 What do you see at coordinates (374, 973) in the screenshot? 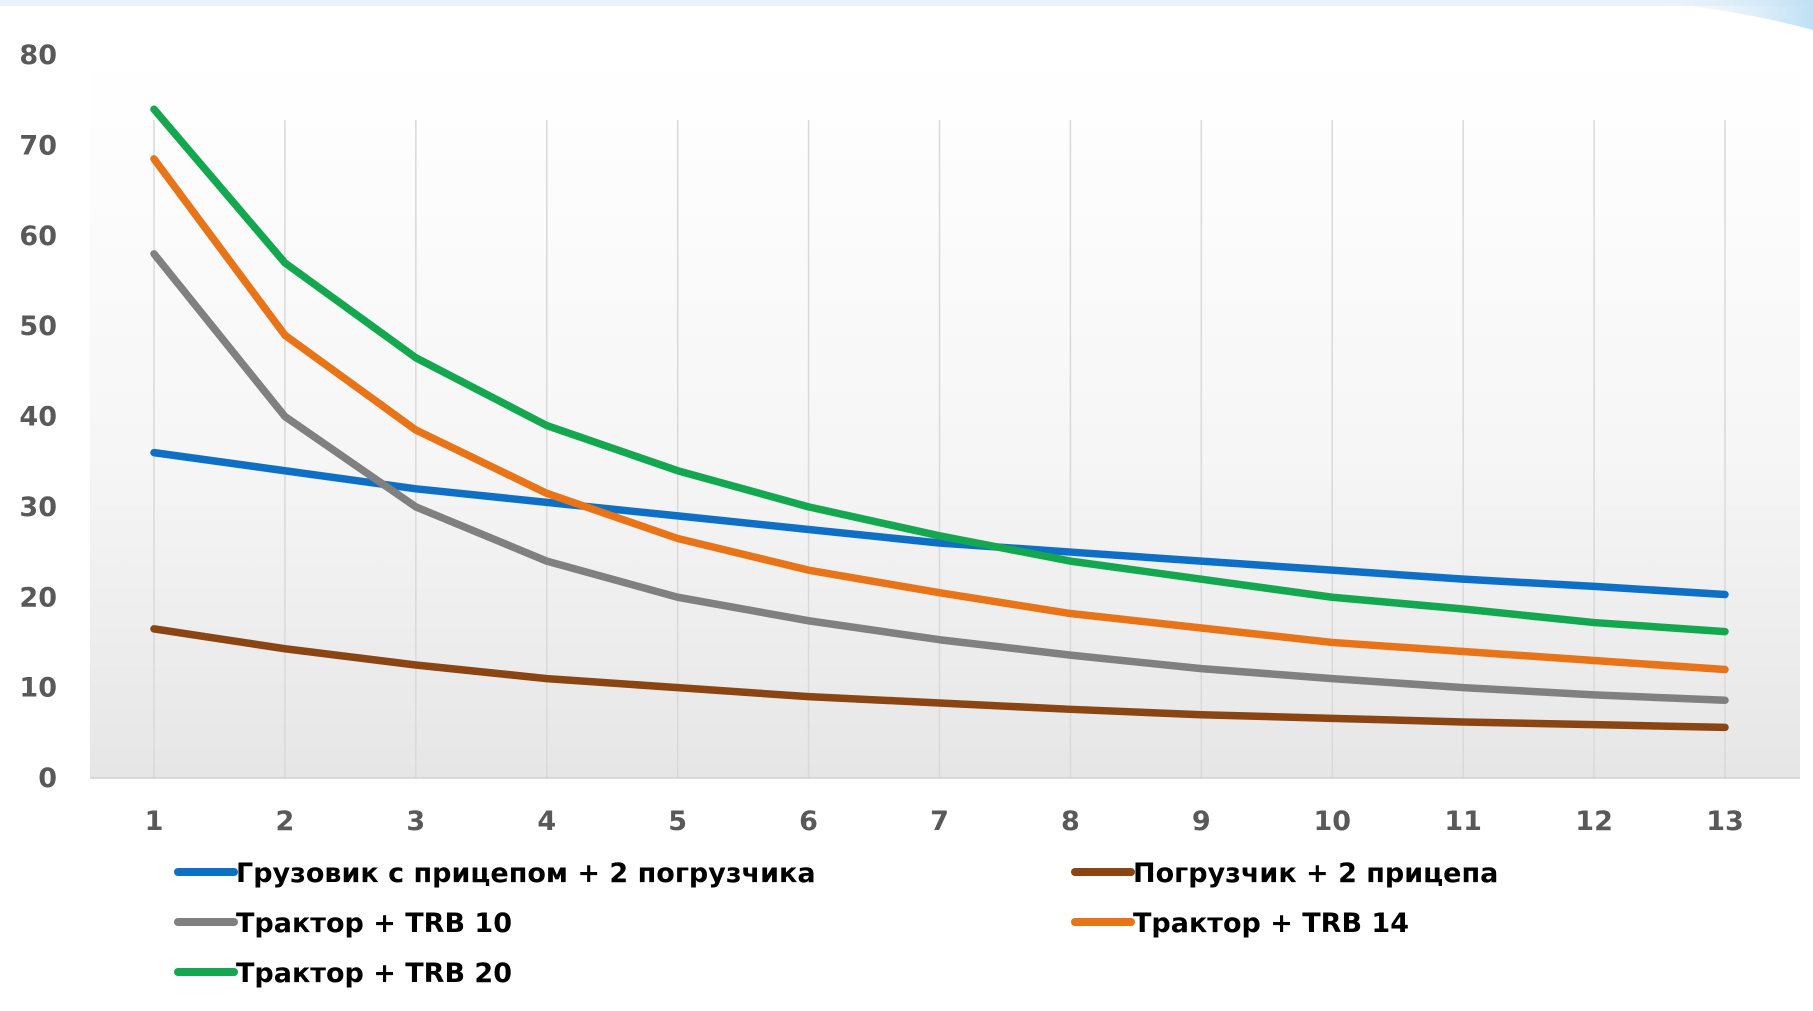
I see `legend-label: Трактор + TRB 20` at bounding box center [374, 973].